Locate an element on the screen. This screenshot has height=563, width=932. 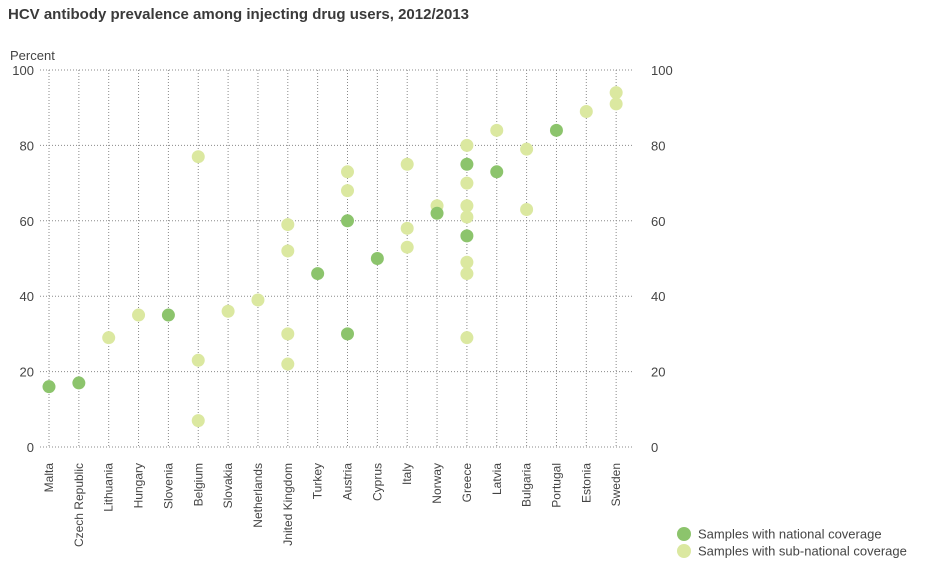
x-category-label: Netherlands is located at coordinates (258, 495).